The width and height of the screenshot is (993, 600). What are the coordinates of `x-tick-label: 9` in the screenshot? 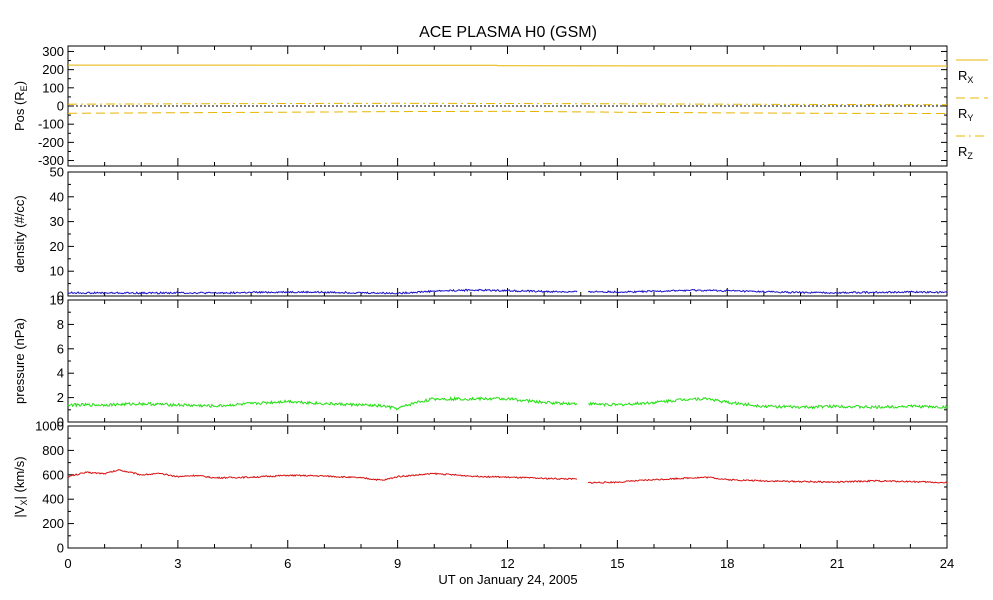 It's located at (397, 563).